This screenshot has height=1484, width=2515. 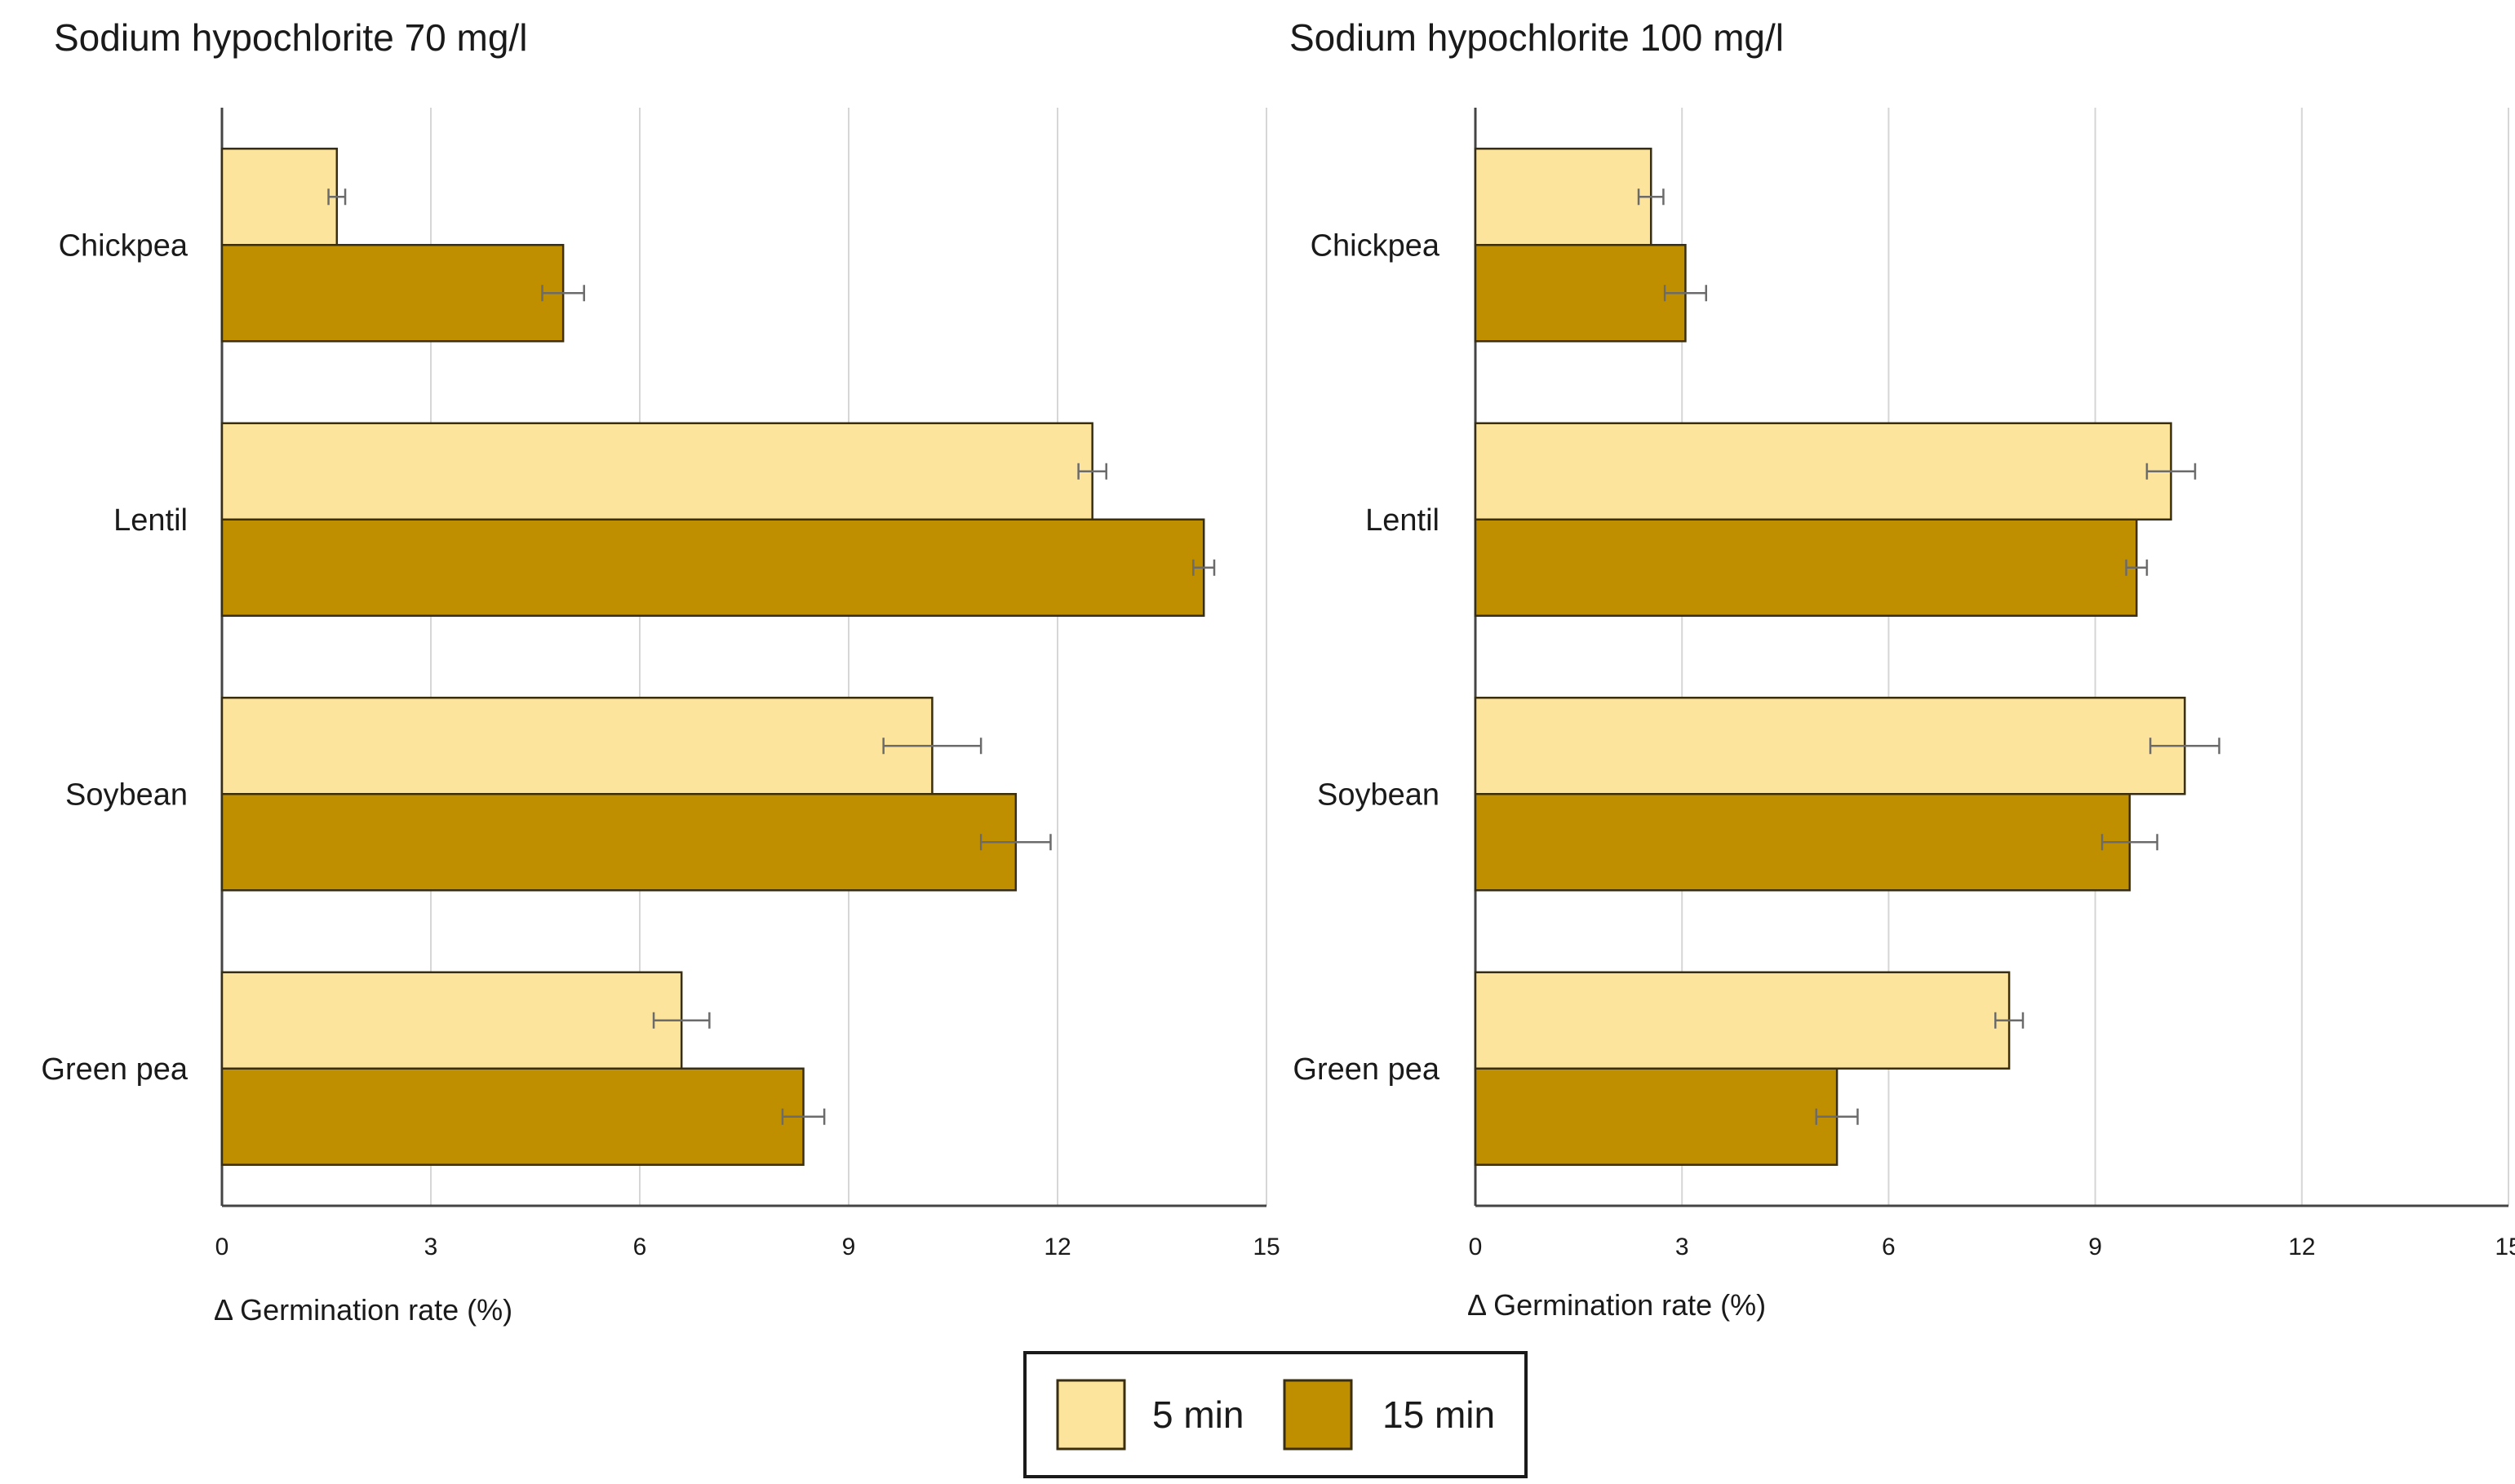 What do you see at coordinates (290, 37) in the screenshot?
I see `chart-title: Sodium hypochlorite 70 mg/l` at bounding box center [290, 37].